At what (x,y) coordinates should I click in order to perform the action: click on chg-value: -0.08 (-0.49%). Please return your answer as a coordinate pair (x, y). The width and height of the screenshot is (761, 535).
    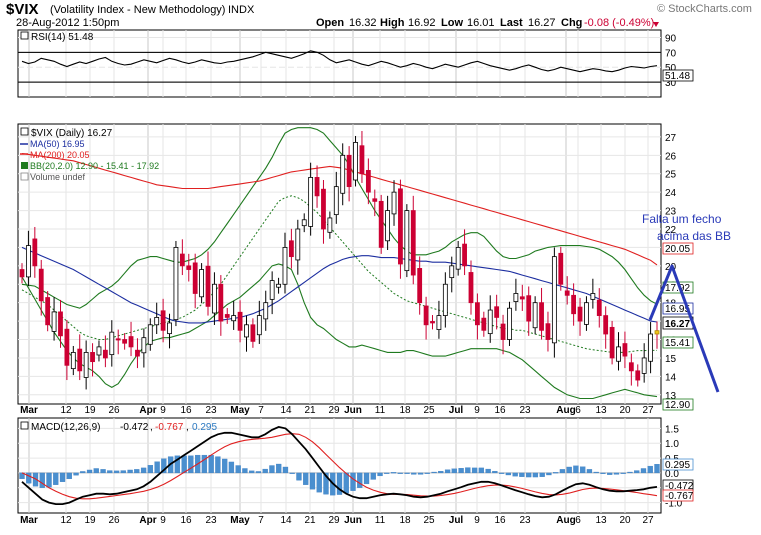
    Looking at the image, I should click on (619, 23).